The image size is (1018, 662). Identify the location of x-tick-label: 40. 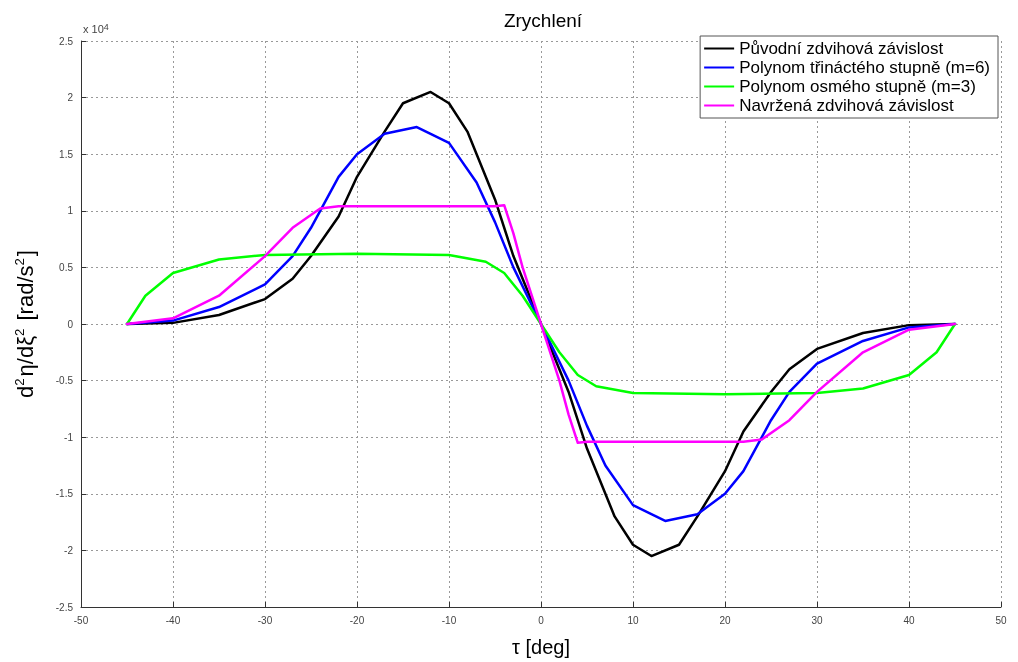
(909, 620).